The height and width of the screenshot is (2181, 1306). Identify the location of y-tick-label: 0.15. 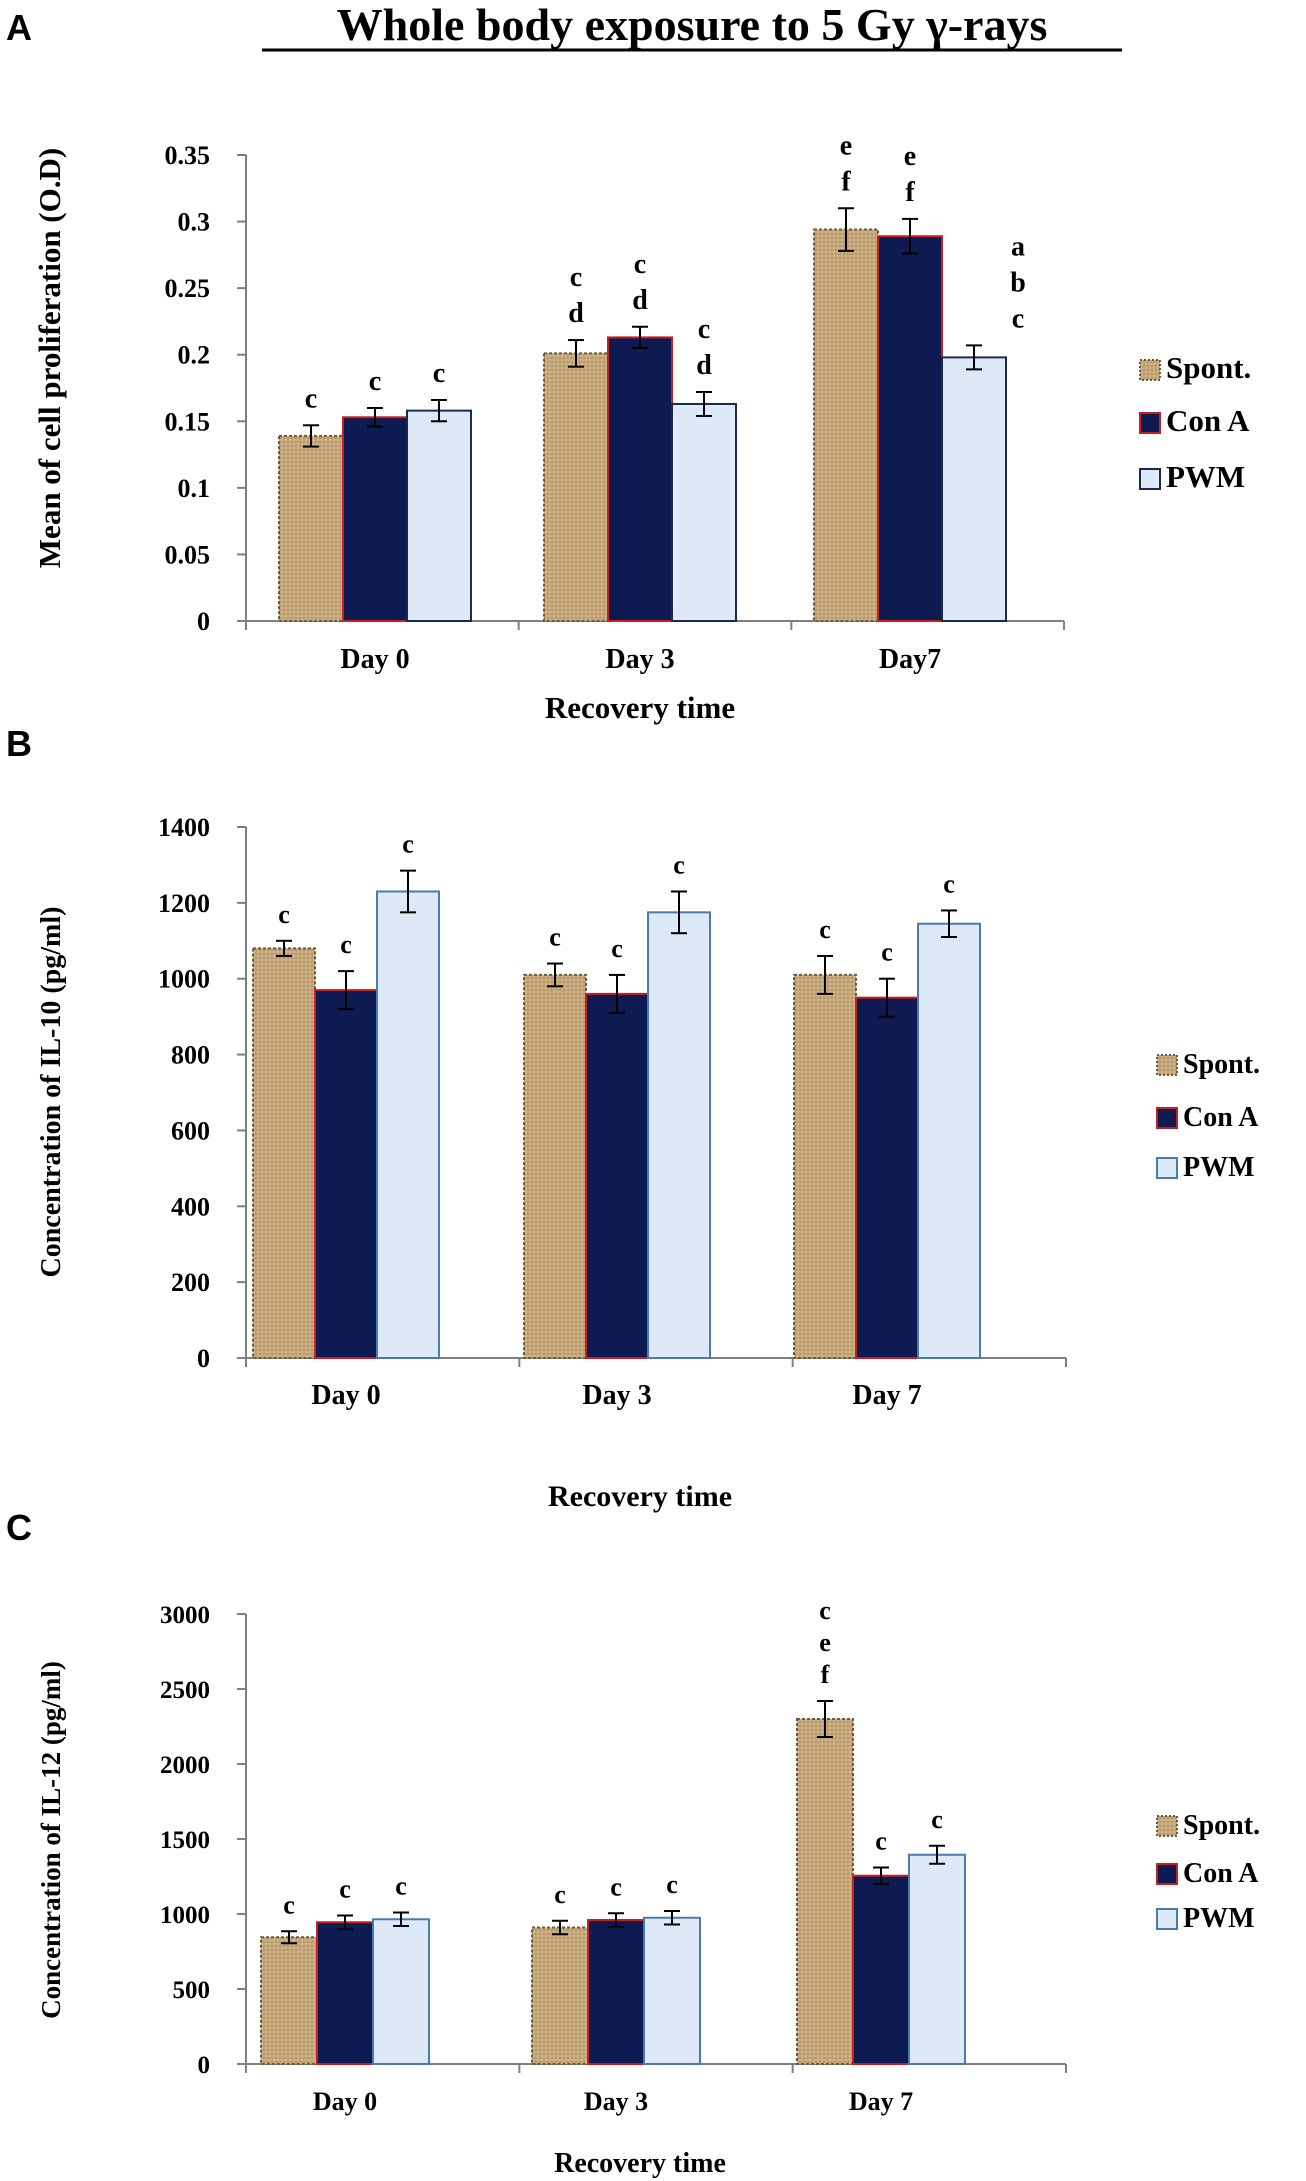
(188, 421).